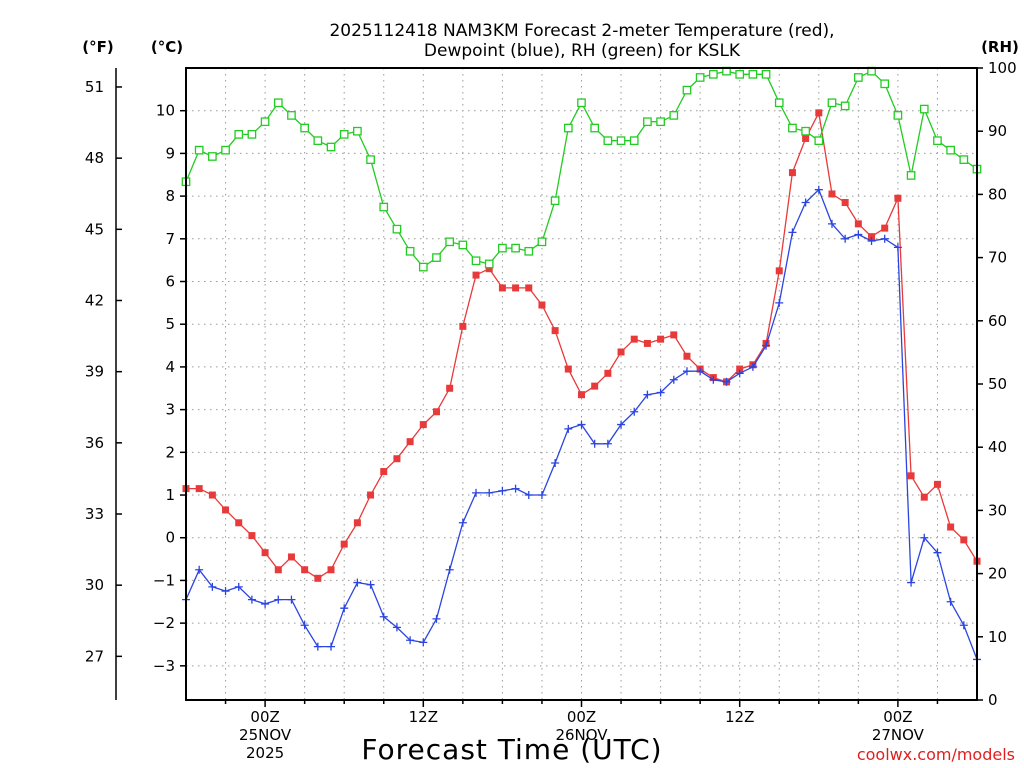  What do you see at coordinates (582, 51) in the screenshot?
I see `chart-title-line2: Dewpoint (blue), RH (green) for KSLK` at bounding box center [582, 51].